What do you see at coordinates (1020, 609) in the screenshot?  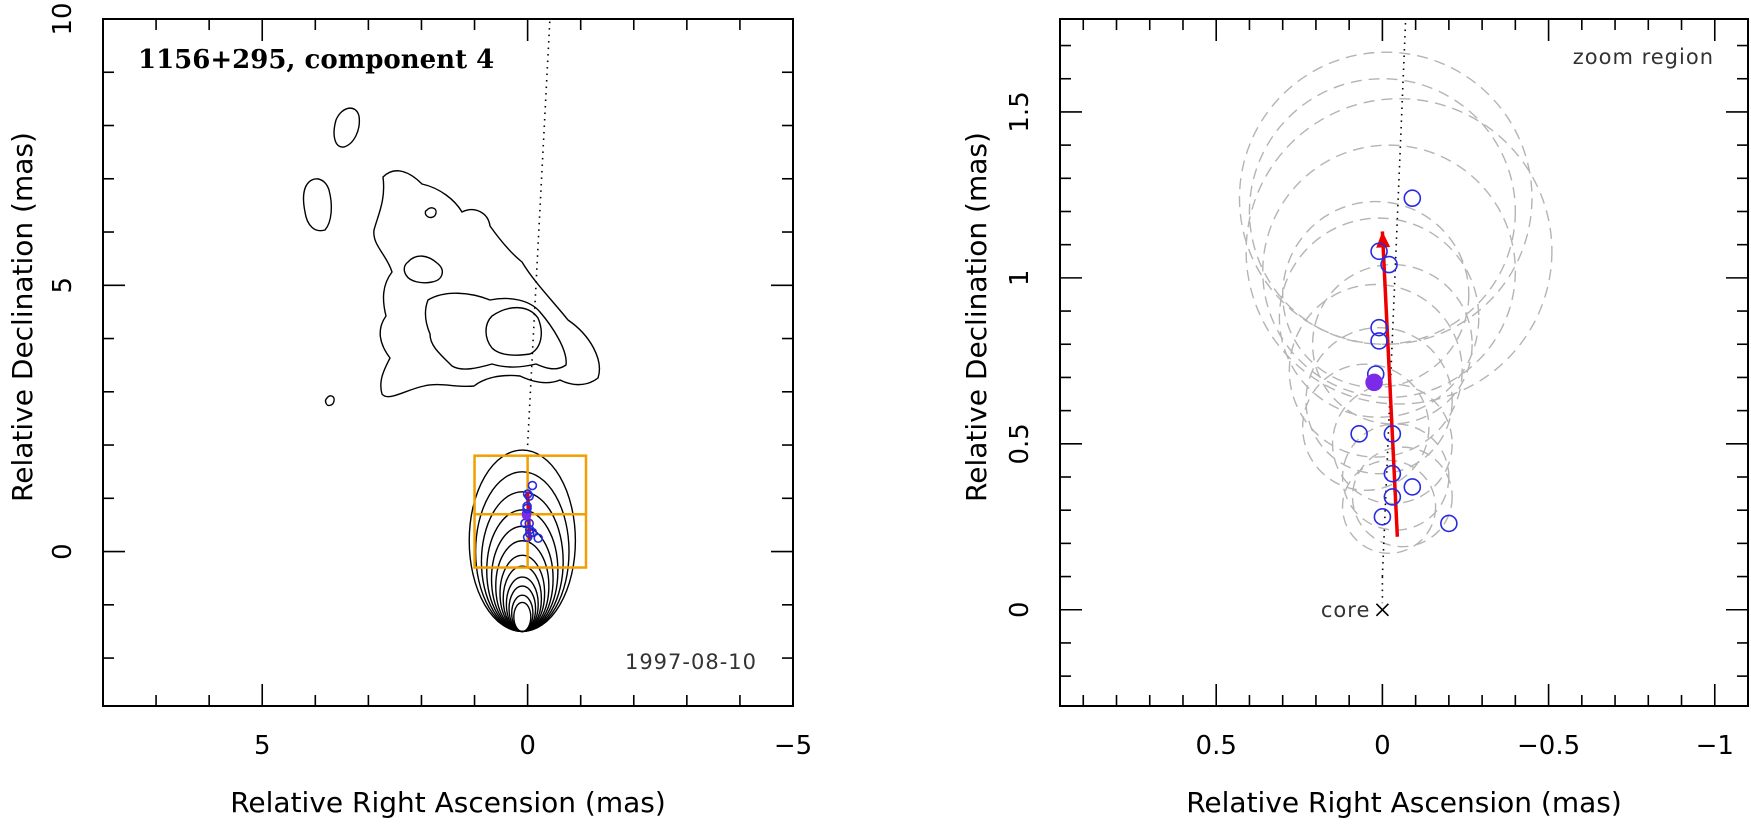 I see `right-y-tick-label: 0` at bounding box center [1020, 609].